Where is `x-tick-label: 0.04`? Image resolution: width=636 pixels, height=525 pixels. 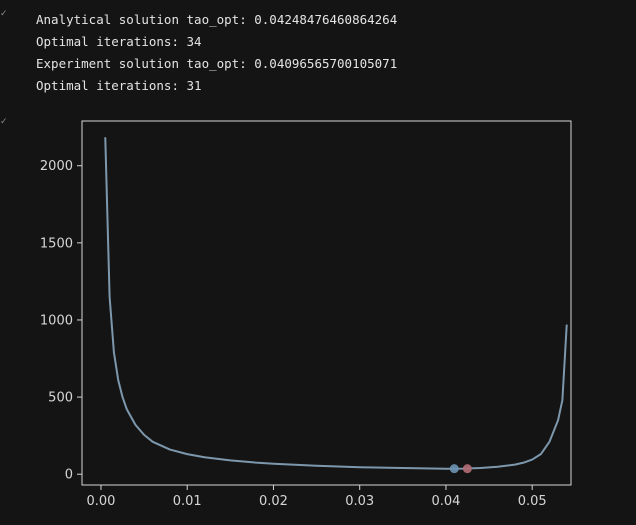 x-tick-label: 0.04 is located at coordinates (445, 501).